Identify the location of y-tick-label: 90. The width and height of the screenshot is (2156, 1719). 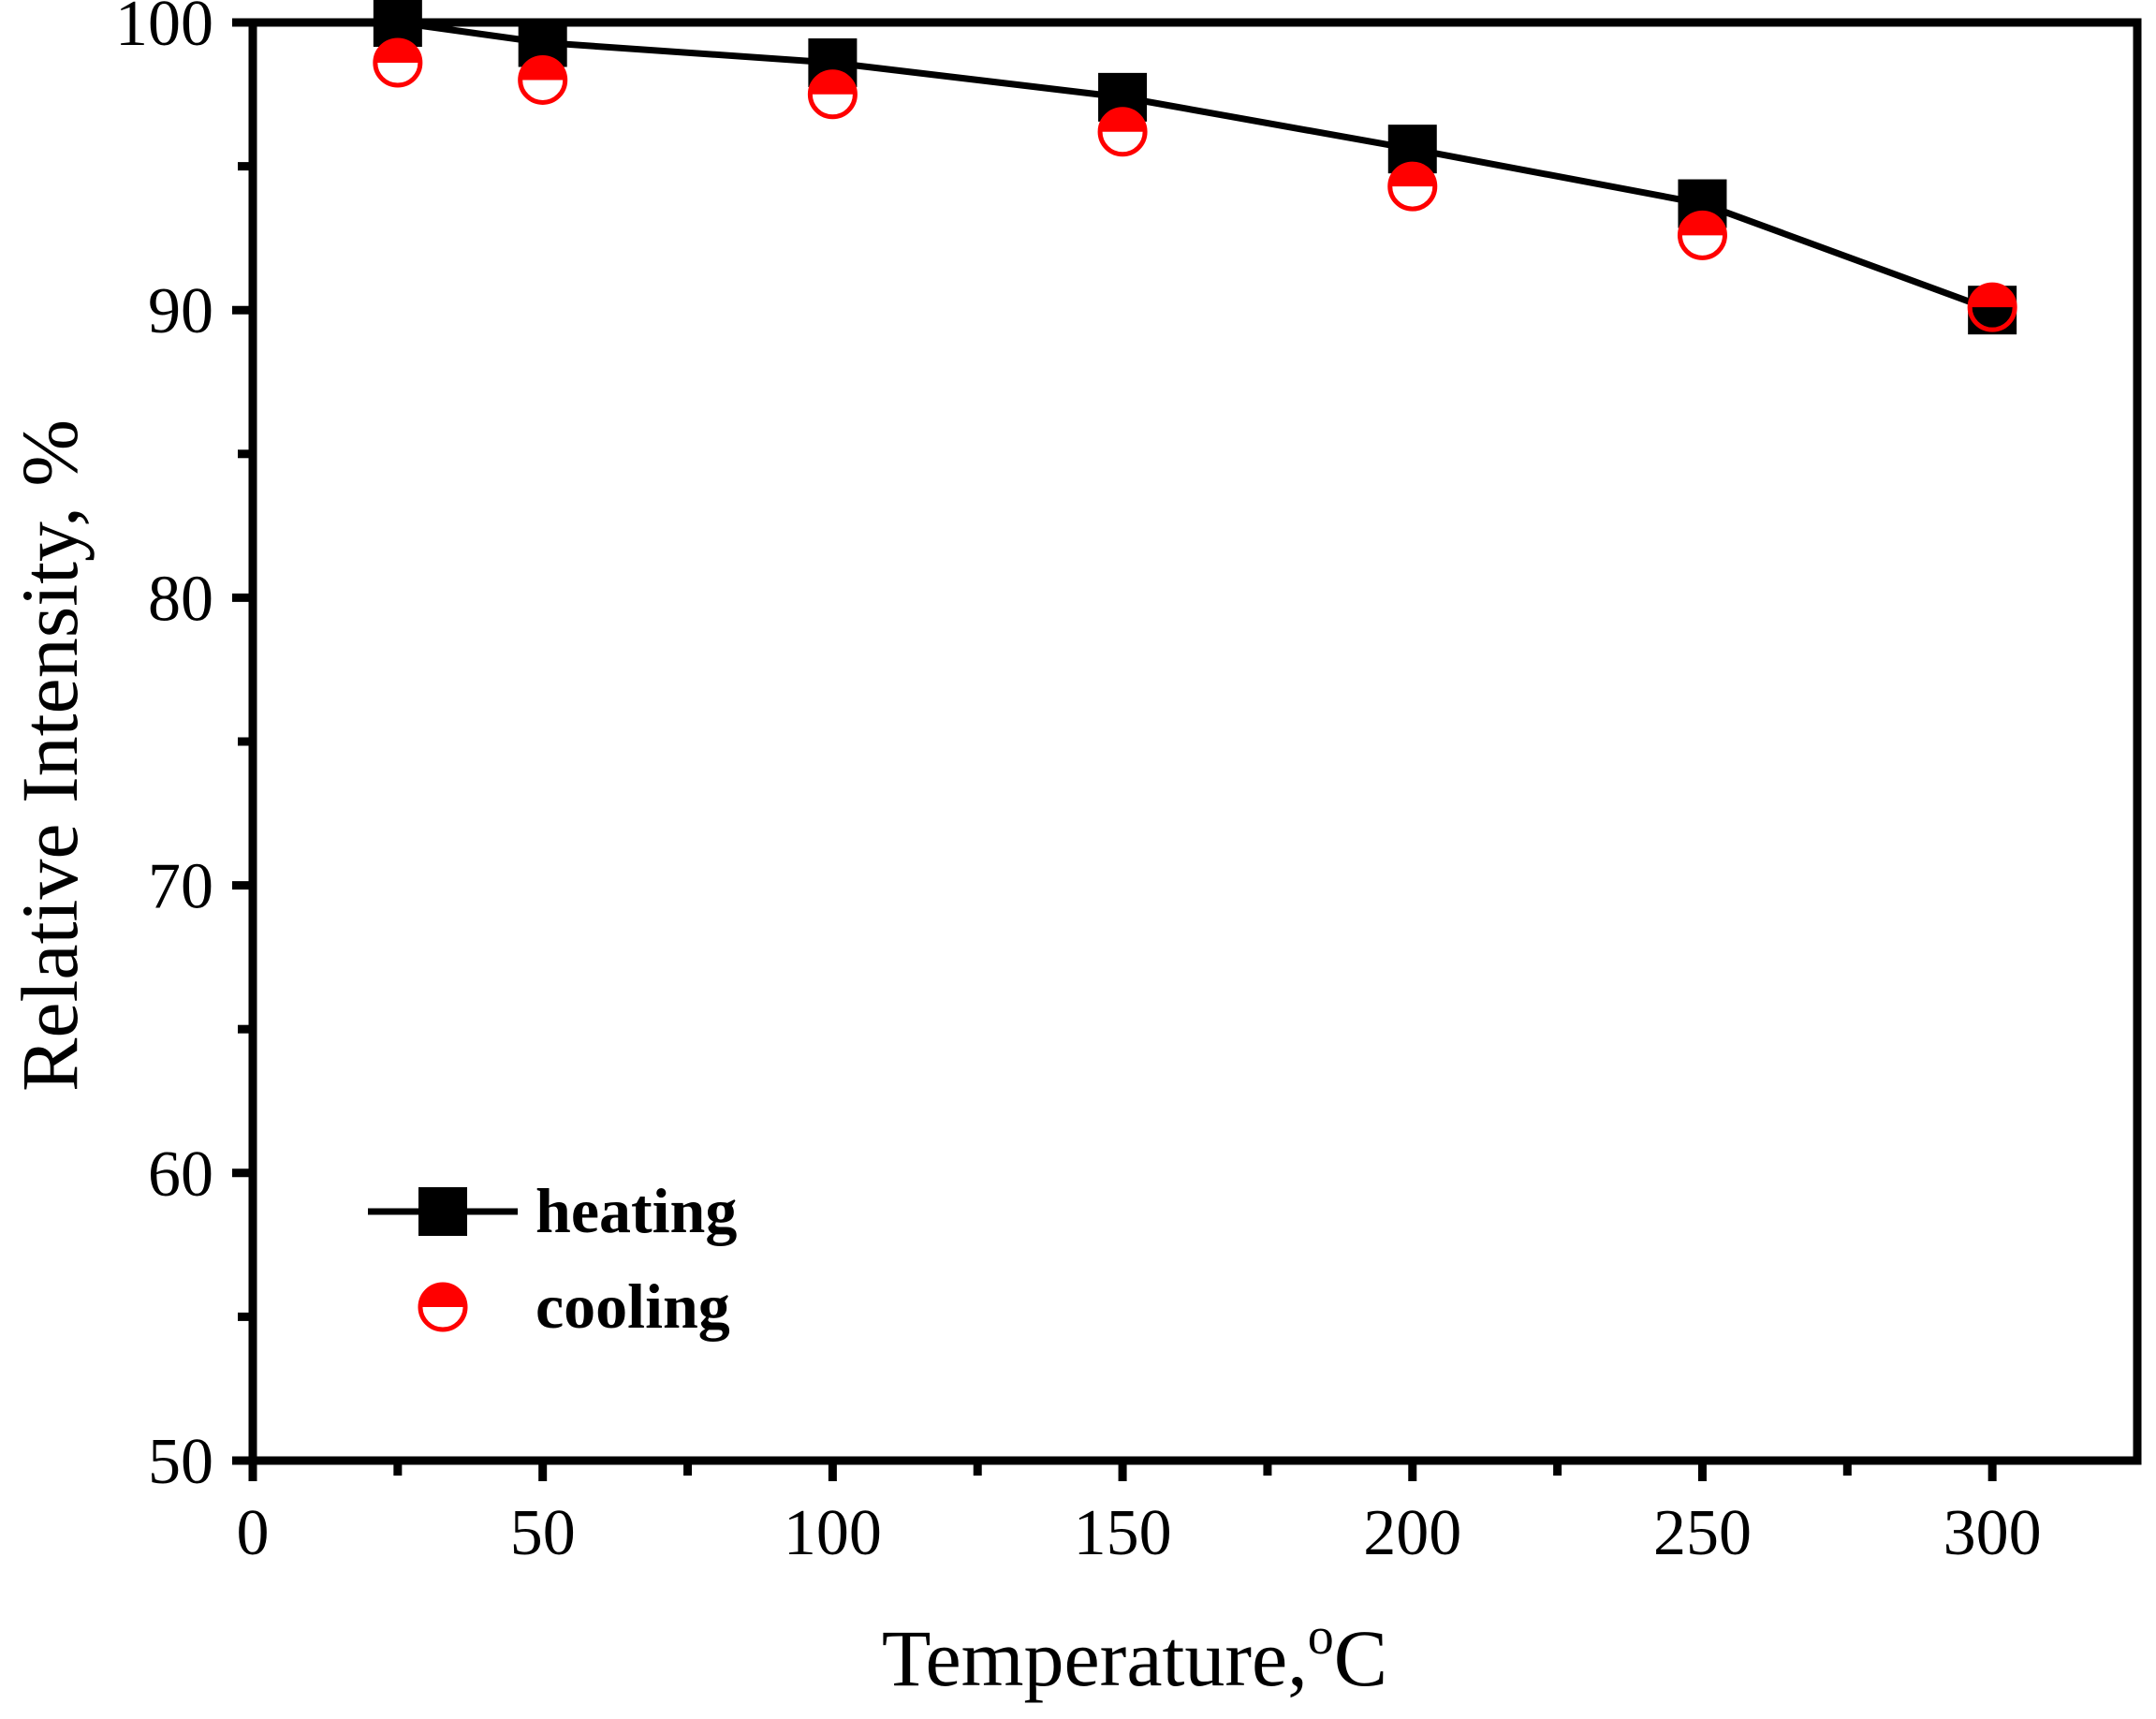
(180, 311).